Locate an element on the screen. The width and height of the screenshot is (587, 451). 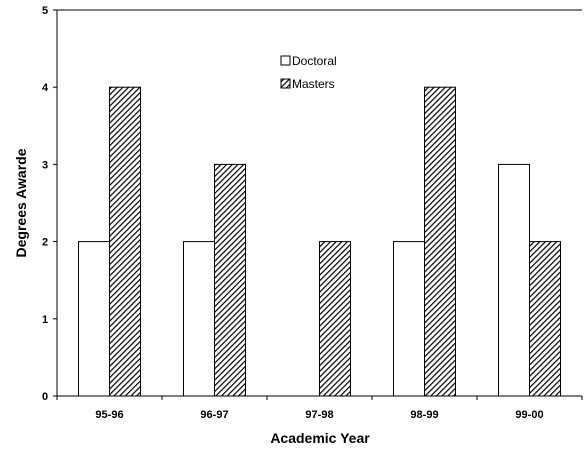
legend-label-doctoral: Doctoral is located at coordinates (314, 61).